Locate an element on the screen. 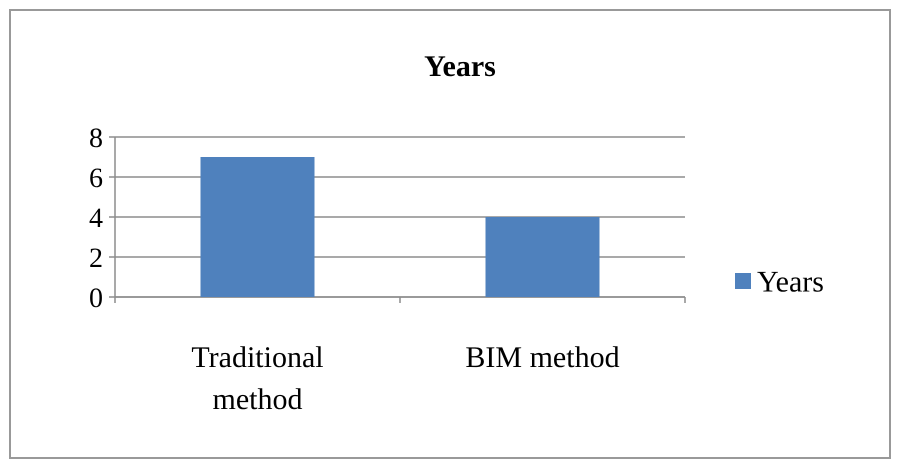  x-tick-label: Traditional method is located at coordinates (257, 378).